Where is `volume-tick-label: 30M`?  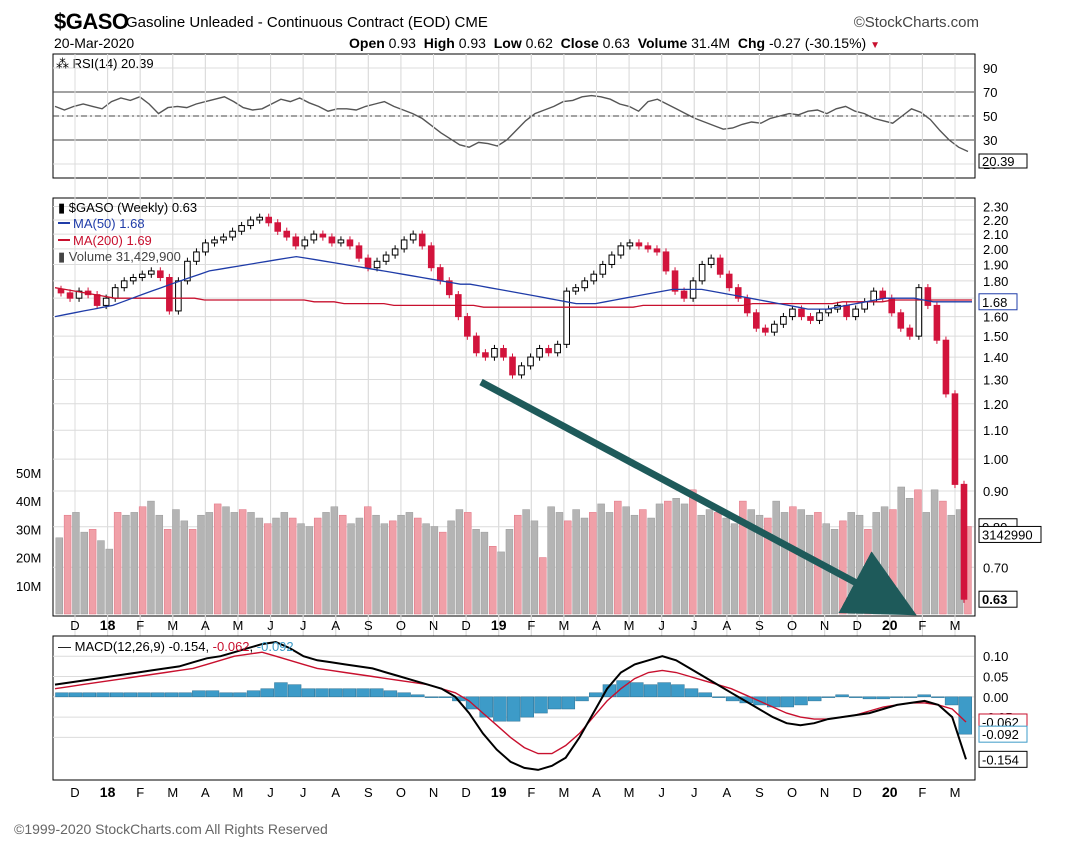
volume-tick-label: 30M is located at coordinates (28, 529).